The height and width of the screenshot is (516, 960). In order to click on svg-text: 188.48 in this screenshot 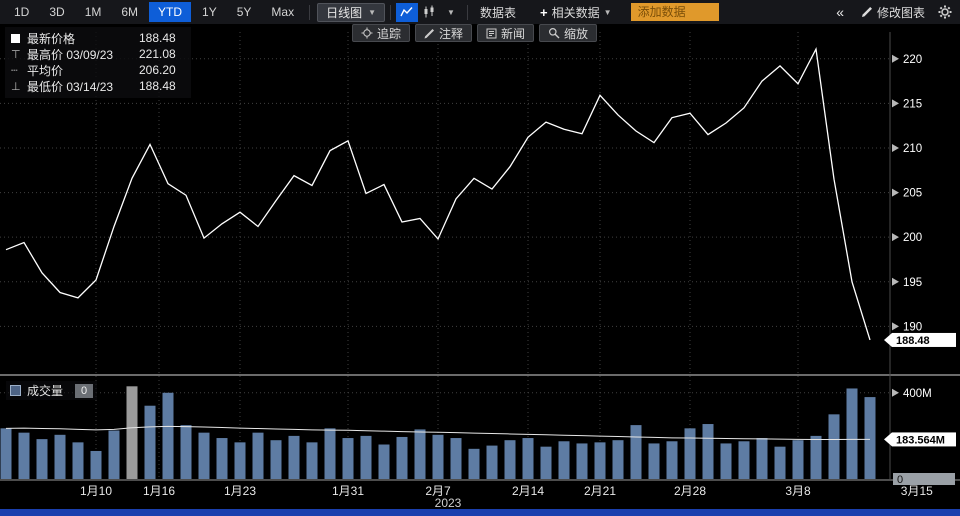, I will do `click(913, 341)`.